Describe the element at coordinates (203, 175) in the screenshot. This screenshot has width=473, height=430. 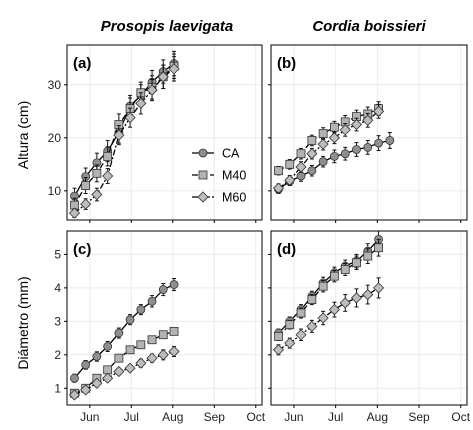
I see `legend-marker-m40` at that location.